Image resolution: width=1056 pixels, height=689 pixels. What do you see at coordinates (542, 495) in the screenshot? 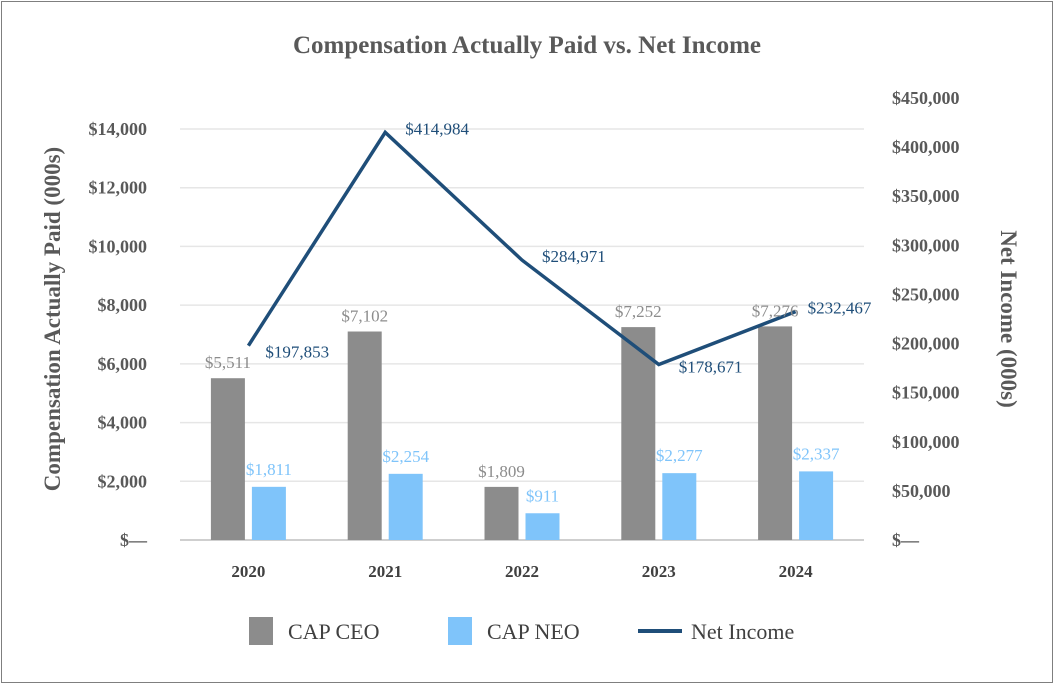
I see `data-label-cap-neo: $911` at bounding box center [542, 495].